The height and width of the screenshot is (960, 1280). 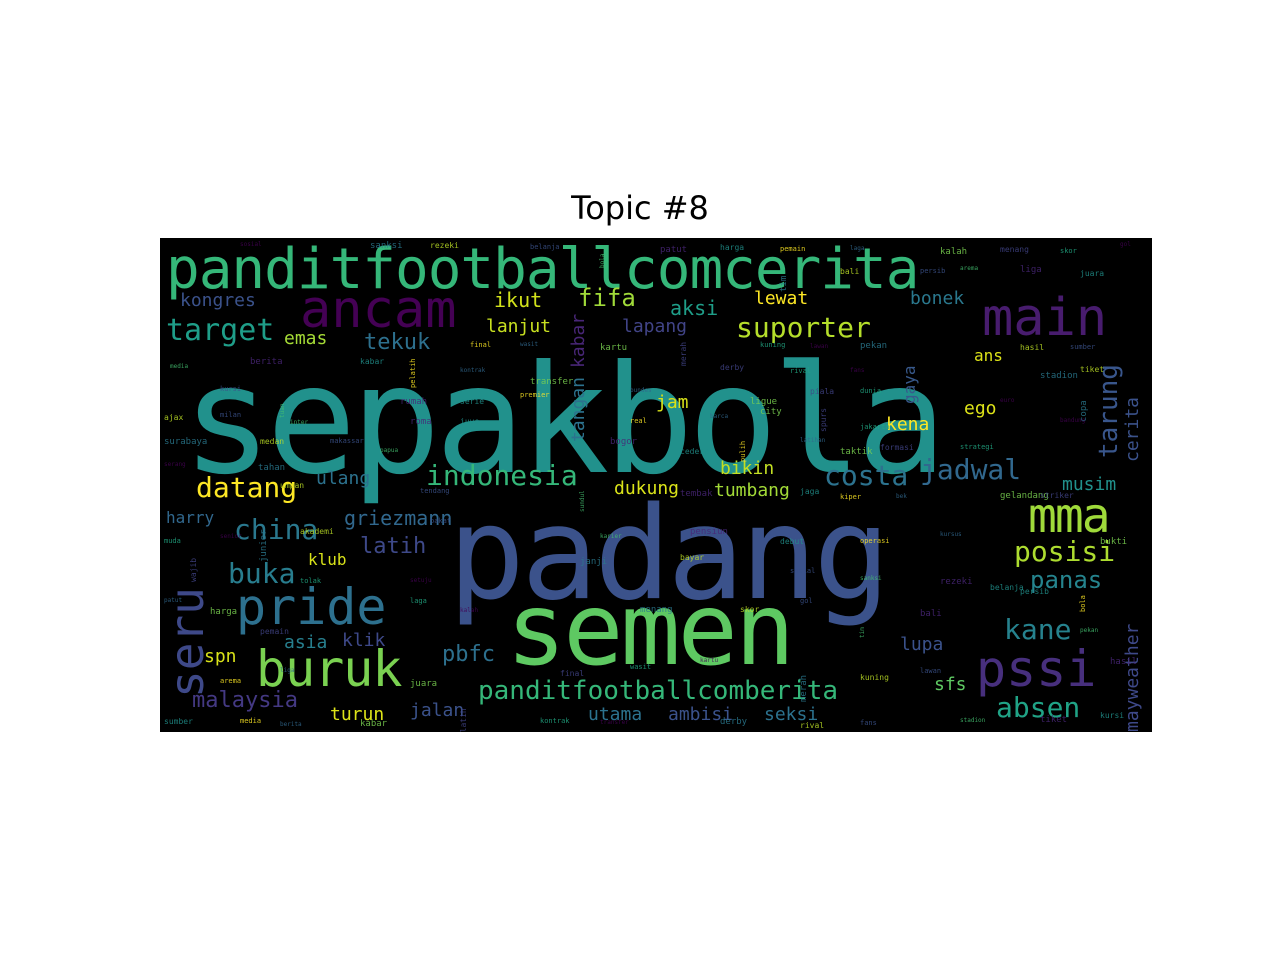 I want to click on word: bundes, so click(x=641, y=390).